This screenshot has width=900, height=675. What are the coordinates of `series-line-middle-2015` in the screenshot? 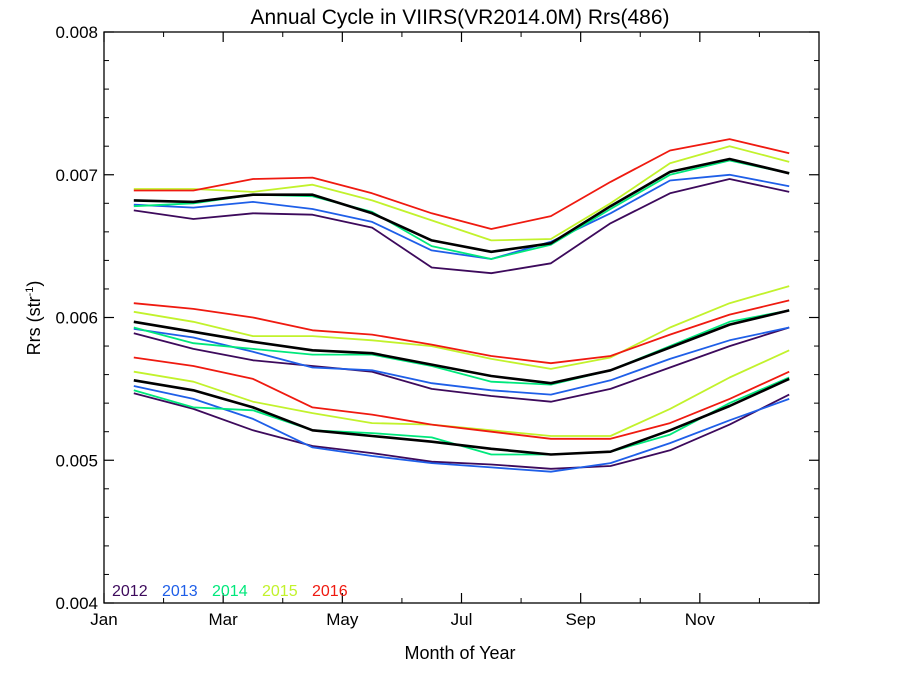 It's located at (461, 327).